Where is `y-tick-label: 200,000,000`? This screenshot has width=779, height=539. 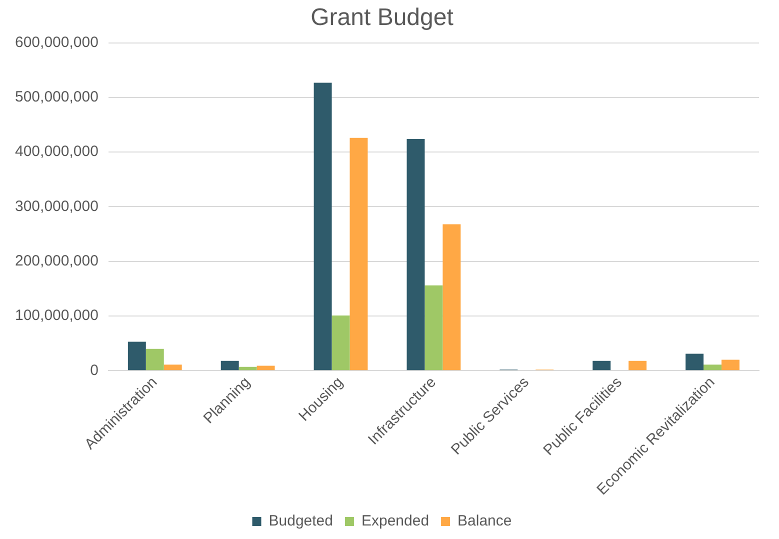 y-tick-label: 200,000,000 is located at coordinates (56, 261).